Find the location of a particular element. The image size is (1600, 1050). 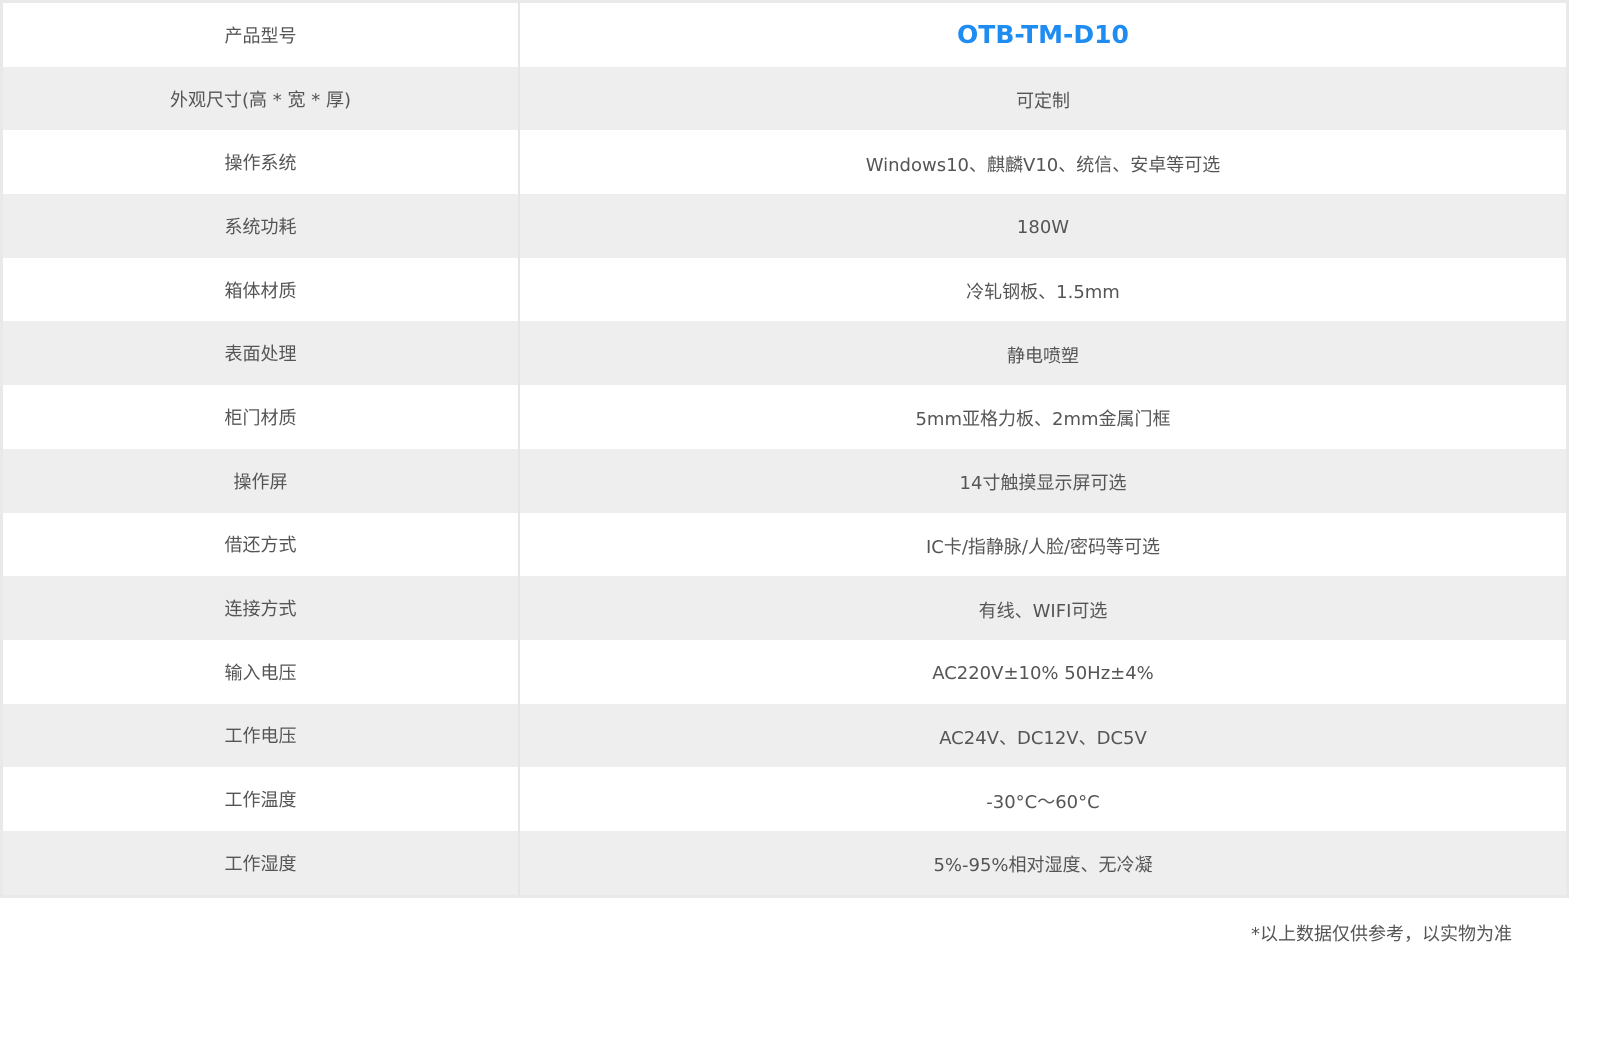

spec-label: 输入电压 is located at coordinates (261, 671).